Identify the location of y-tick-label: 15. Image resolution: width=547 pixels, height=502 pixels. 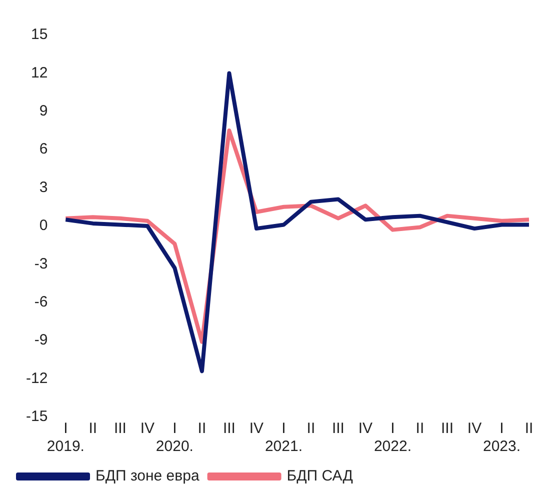
(39, 35).